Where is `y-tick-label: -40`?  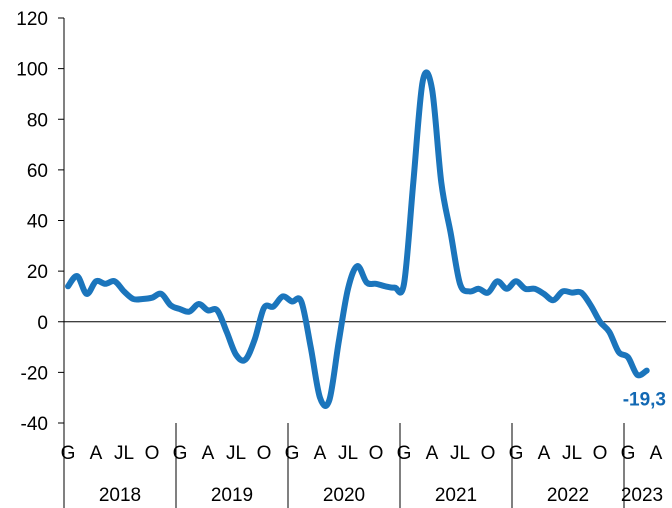
y-tick-label: -40 is located at coordinates (34, 424).